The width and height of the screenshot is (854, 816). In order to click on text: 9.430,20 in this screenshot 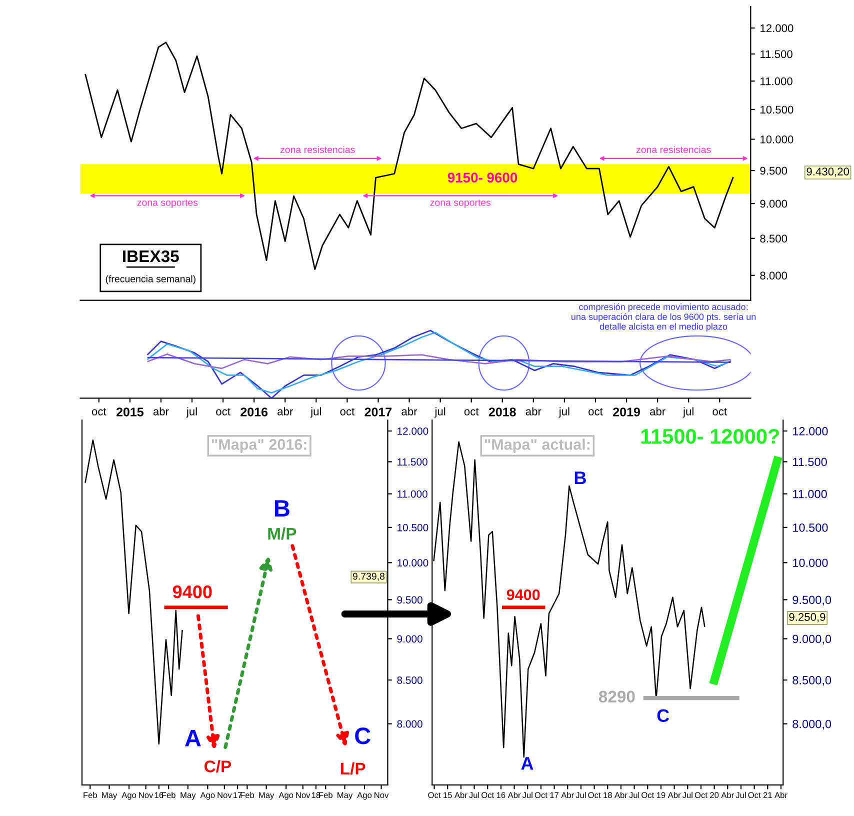, I will do `click(828, 172)`.